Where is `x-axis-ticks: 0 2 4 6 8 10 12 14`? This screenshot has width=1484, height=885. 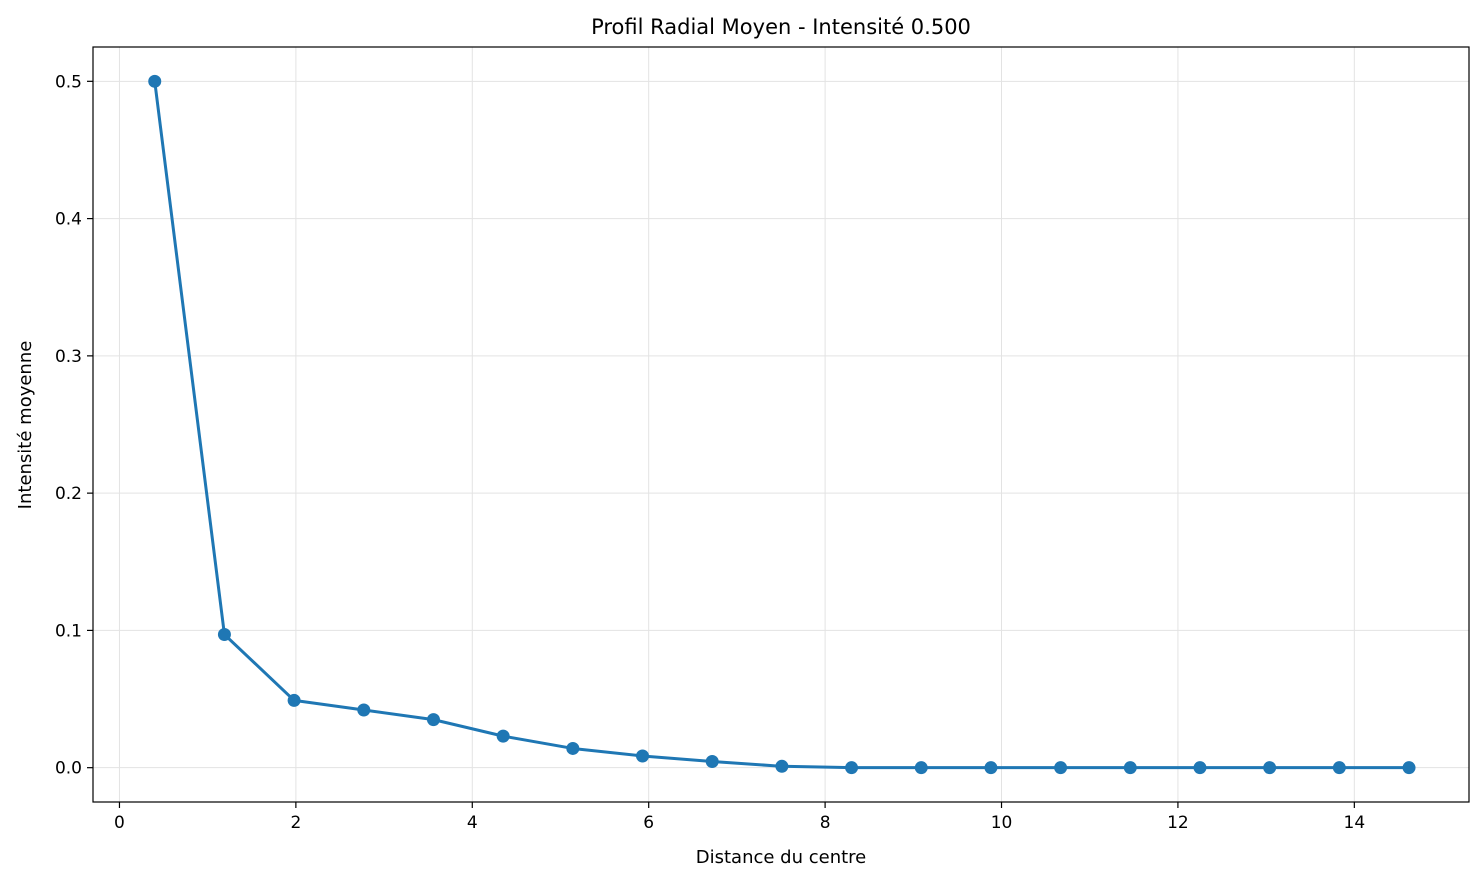 x-axis-ticks: 0 2 4 6 8 10 12 14 is located at coordinates (739, 817).